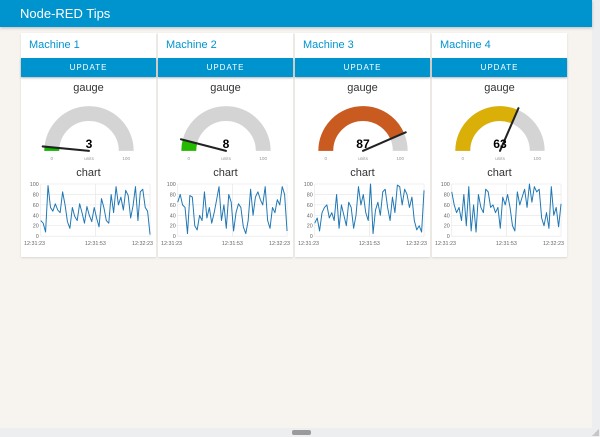 The height and width of the screenshot is (437, 600). What do you see at coordinates (595, 432) in the screenshot?
I see `resize-grip-icon` at bounding box center [595, 432].